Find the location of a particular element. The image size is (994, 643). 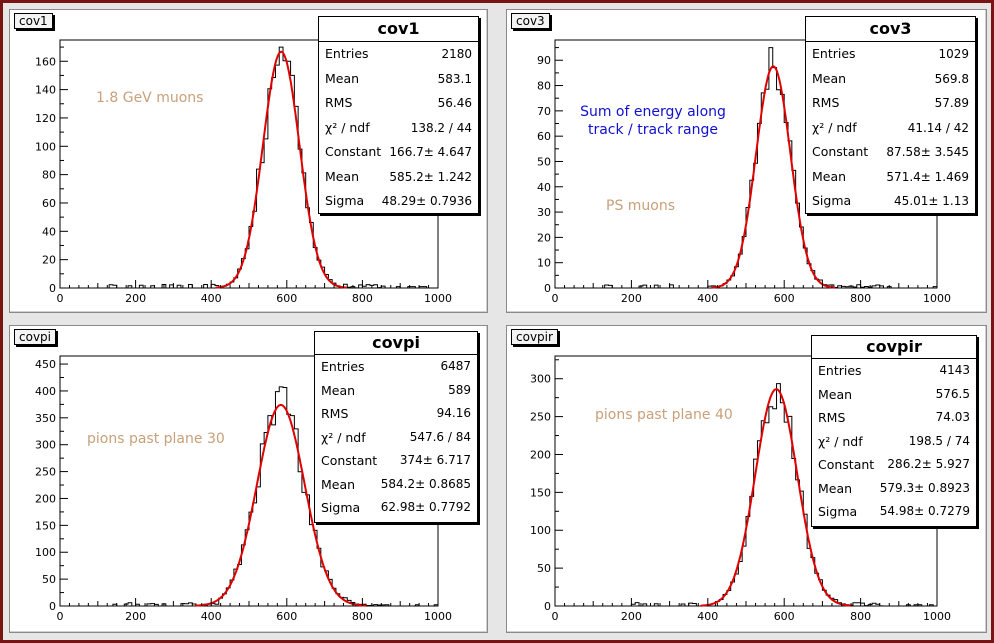

stat-row-chi2: χ² / ndf 198.5 / 74 is located at coordinates (894, 442).